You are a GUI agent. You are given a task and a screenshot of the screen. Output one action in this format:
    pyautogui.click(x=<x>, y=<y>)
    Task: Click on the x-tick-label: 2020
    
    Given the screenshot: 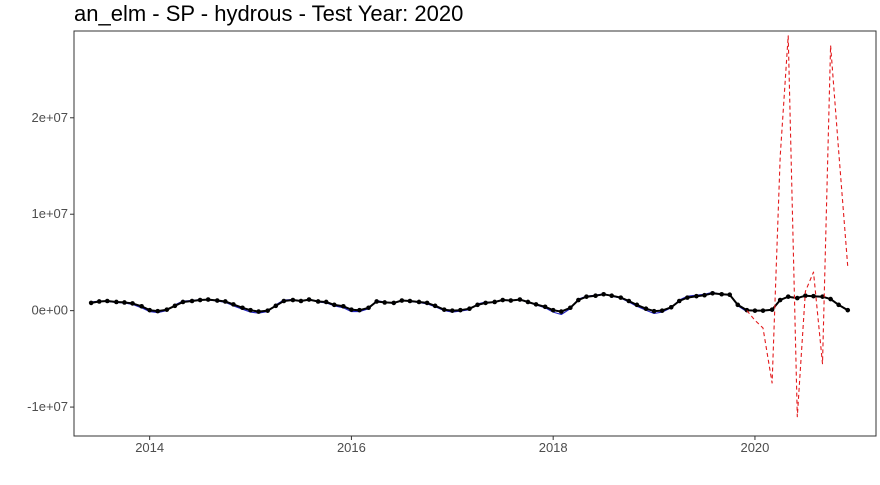 What is the action you would take?
    pyautogui.click(x=754, y=447)
    